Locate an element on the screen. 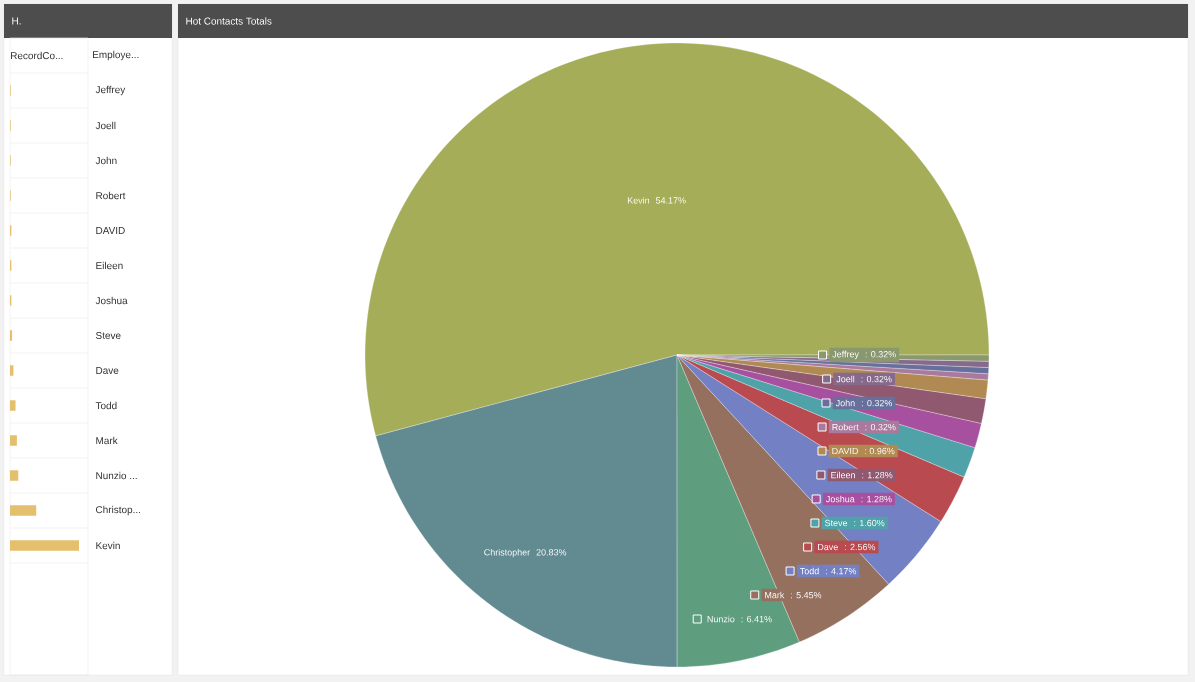 The height and width of the screenshot is (682, 1195). data-label: 20.83% is located at coordinates (551, 552).